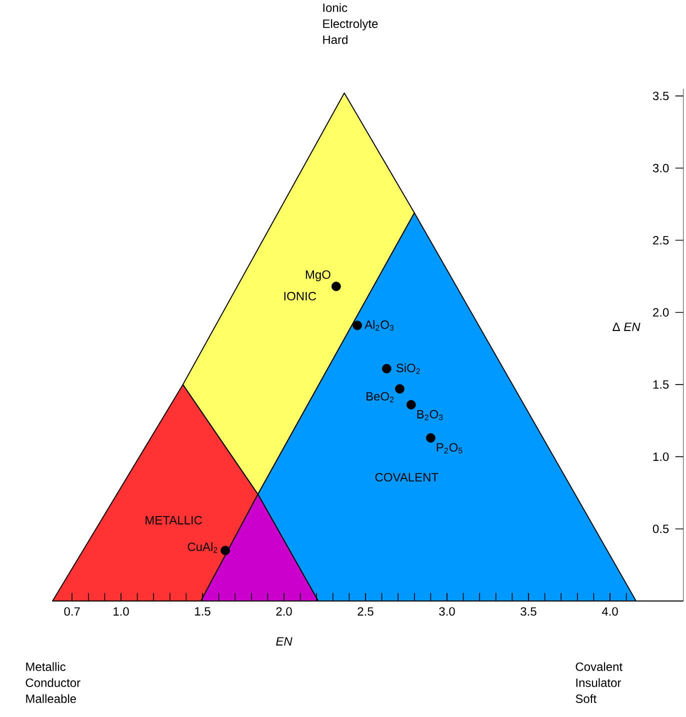  What do you see at coordinates (72, 611) in the screenshot?
I see `x-tick-label: 0.7` at bounding box center [72, 611].